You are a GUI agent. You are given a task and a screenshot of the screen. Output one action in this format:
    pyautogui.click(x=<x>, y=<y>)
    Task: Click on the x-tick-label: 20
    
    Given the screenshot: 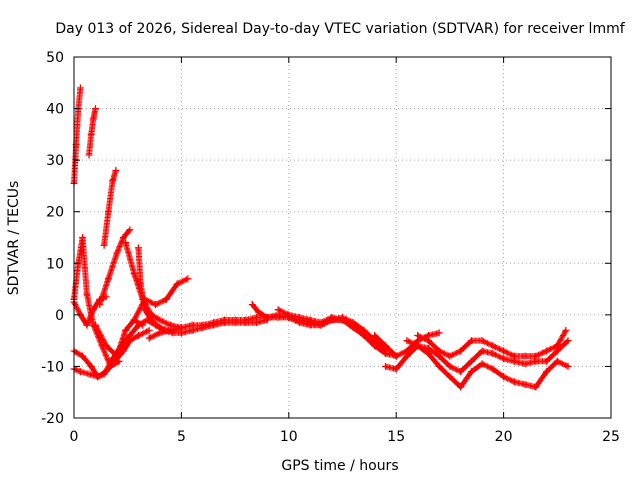 What is the action you would take?
    pyautogui.click(x=504, y=437)
    